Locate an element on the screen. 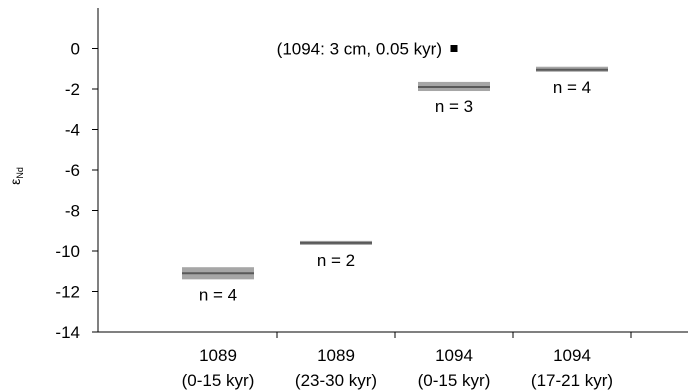 This screenshot has width=688, height=391. y-tick-label: -8 is located at coordinates (72, 211).